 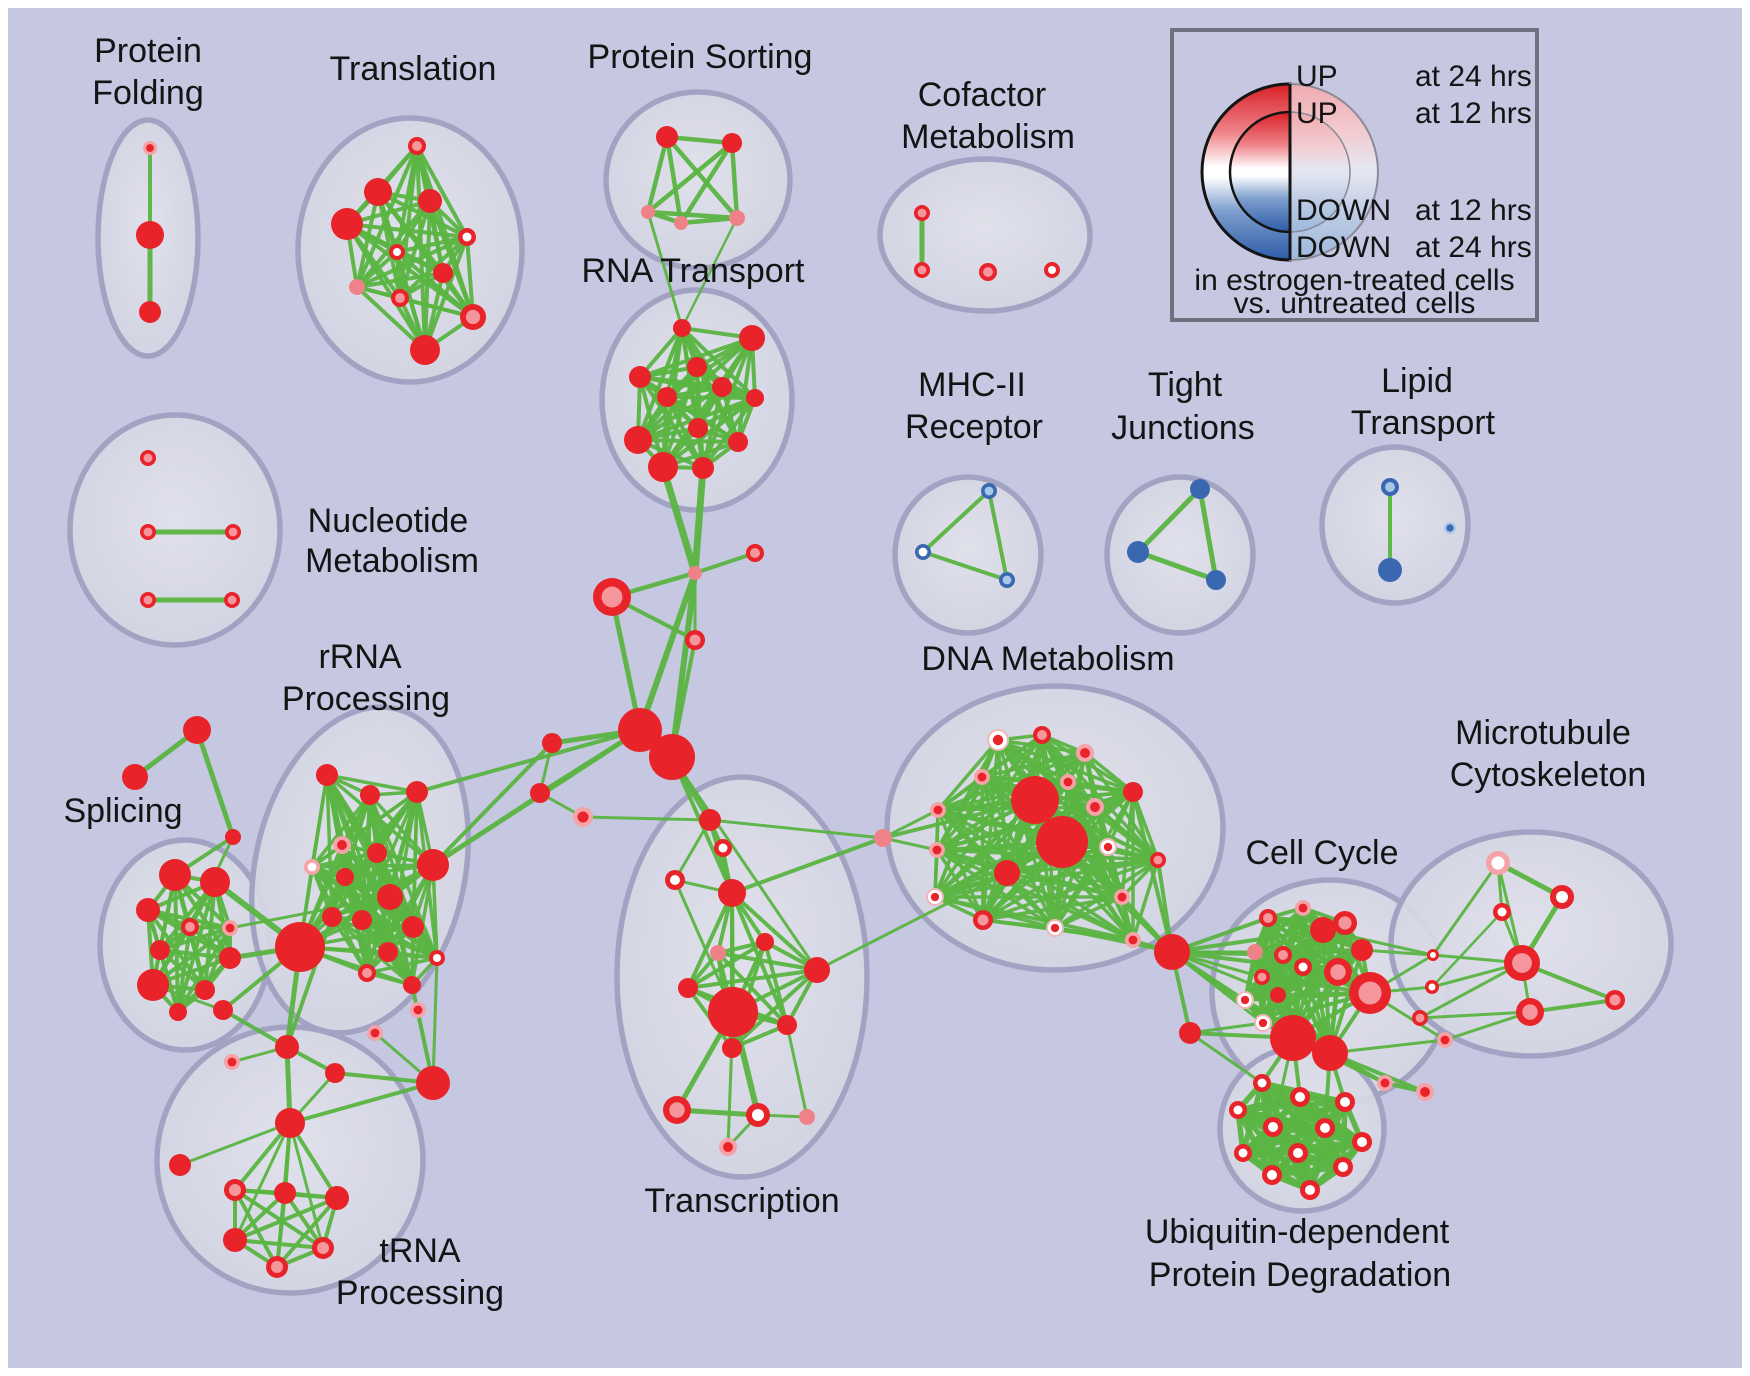 I want to click on cluster-tight-junctions, so click(x=1180, y=555).